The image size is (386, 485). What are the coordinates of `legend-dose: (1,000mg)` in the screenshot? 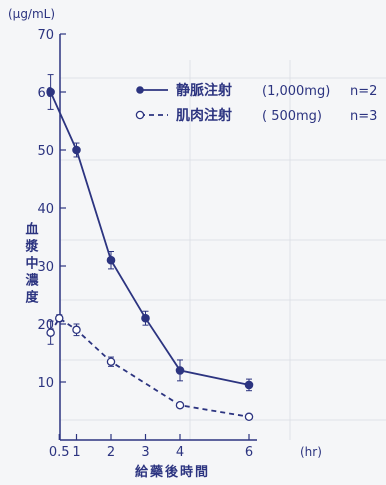 It's located at (296, 91).